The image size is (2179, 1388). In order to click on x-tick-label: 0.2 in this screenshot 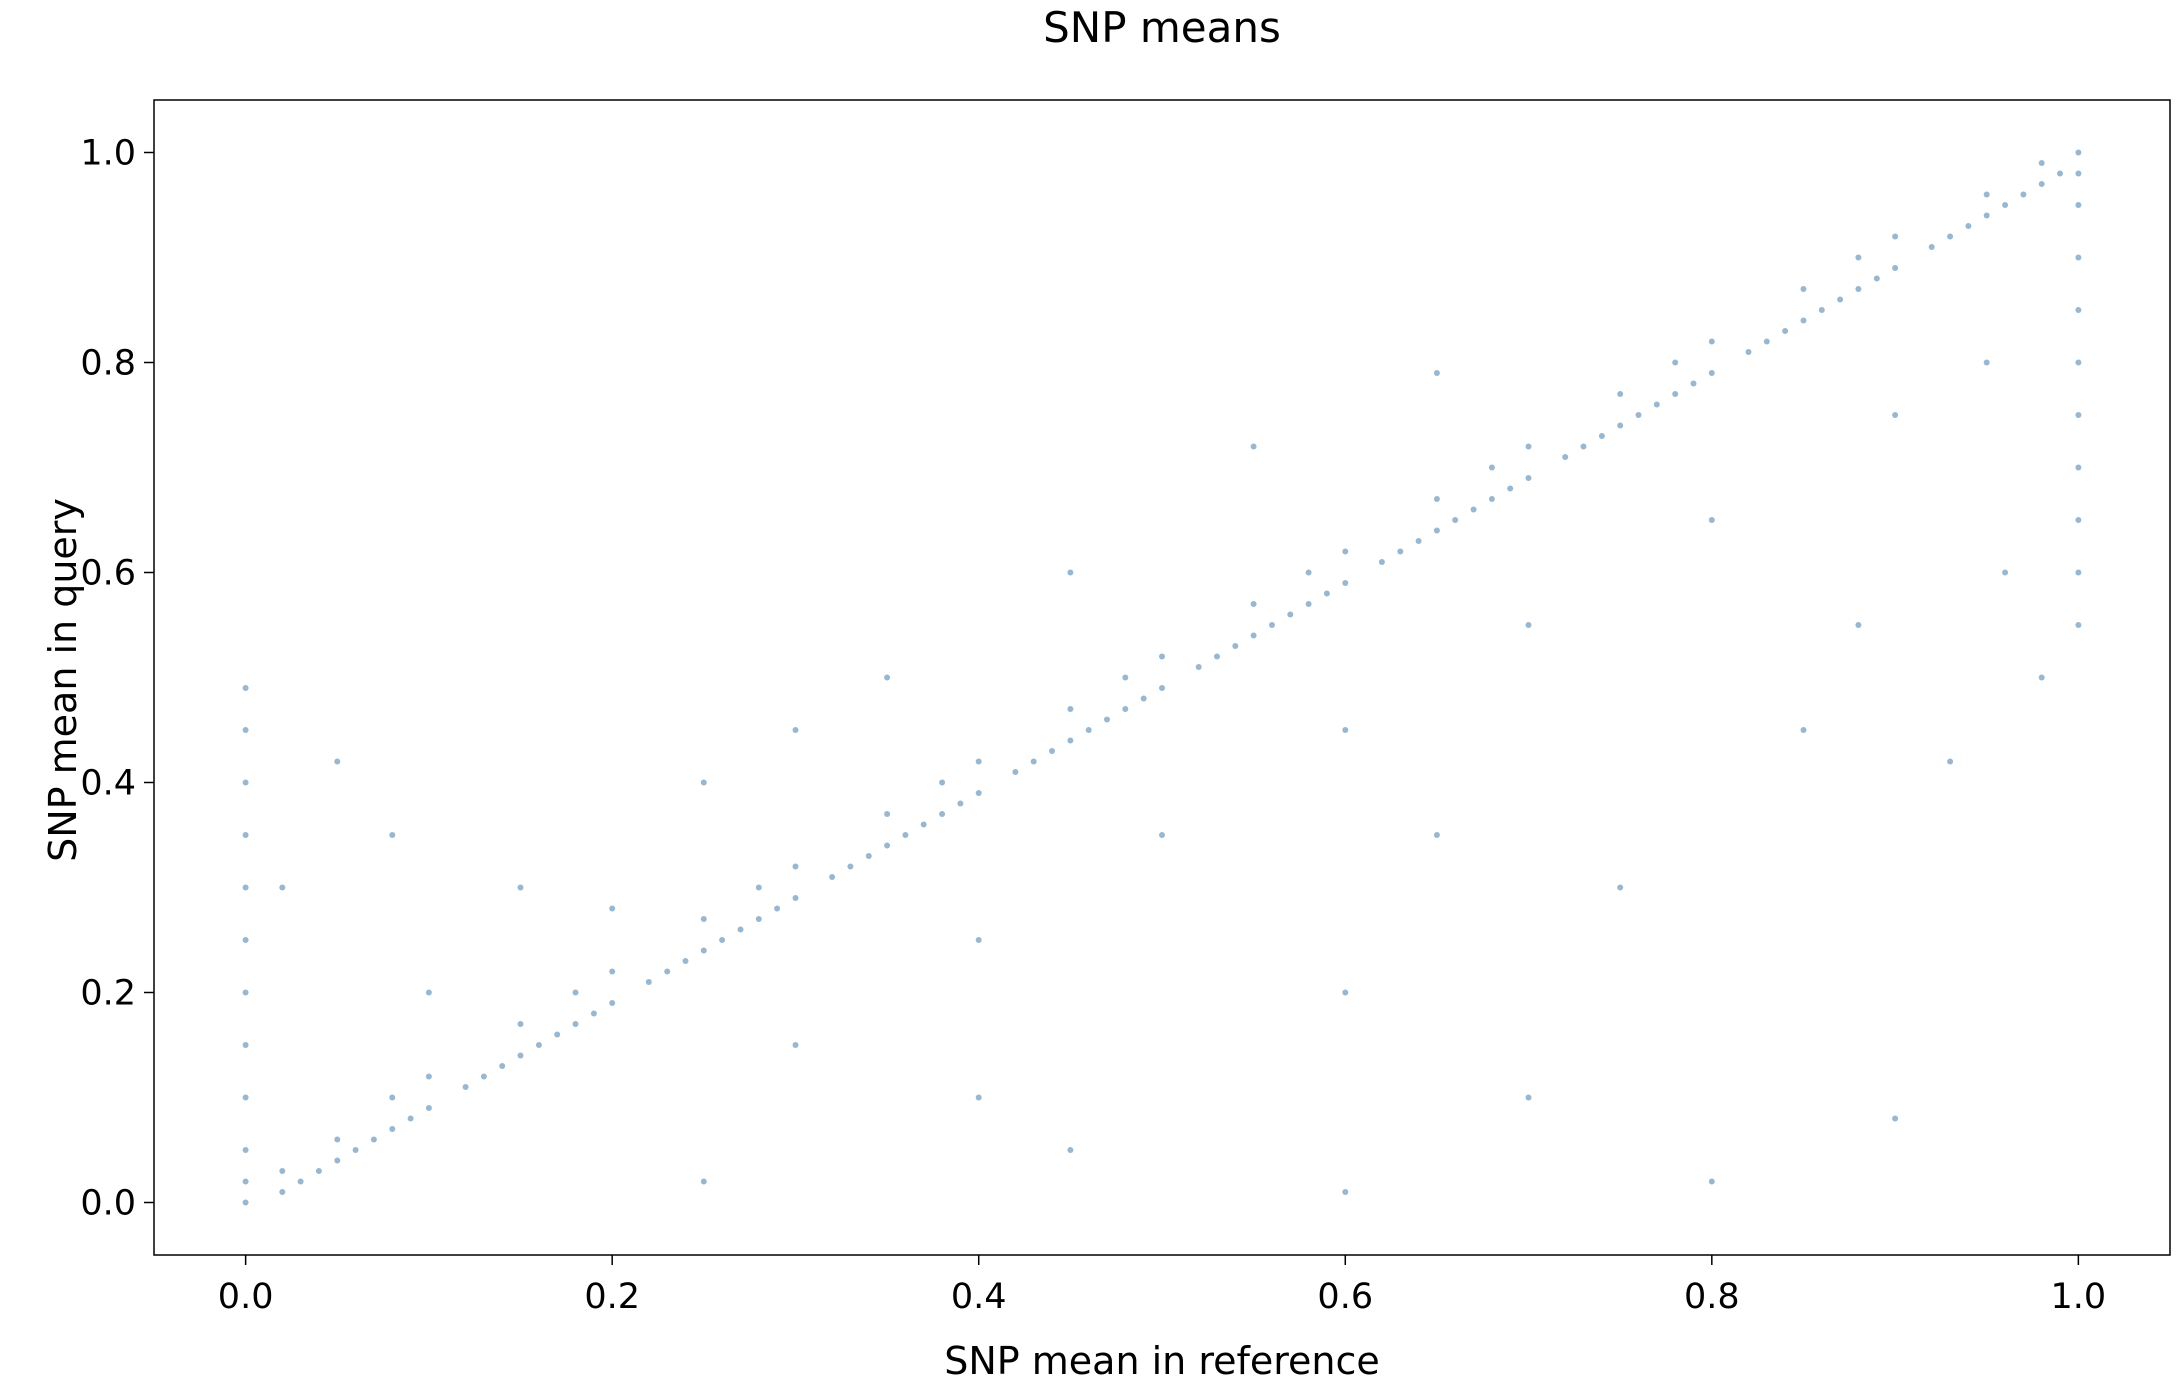, I will do `click(612, 1297)`.